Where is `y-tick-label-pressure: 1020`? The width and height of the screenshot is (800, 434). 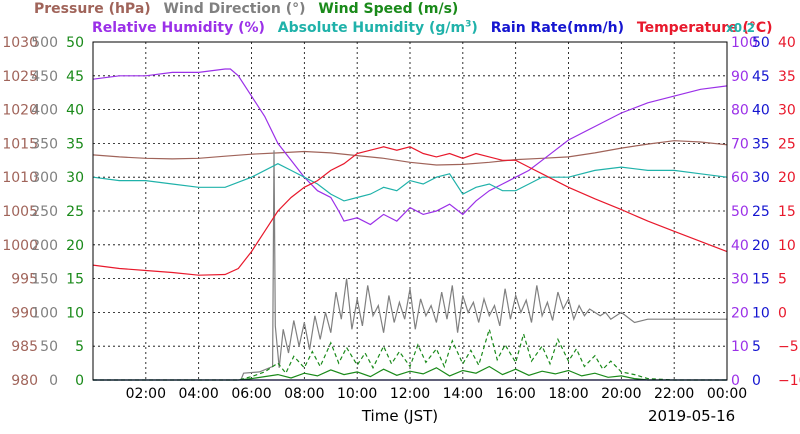 y-tick-label-pressure: 1020 is located at coordinates (20, 111).